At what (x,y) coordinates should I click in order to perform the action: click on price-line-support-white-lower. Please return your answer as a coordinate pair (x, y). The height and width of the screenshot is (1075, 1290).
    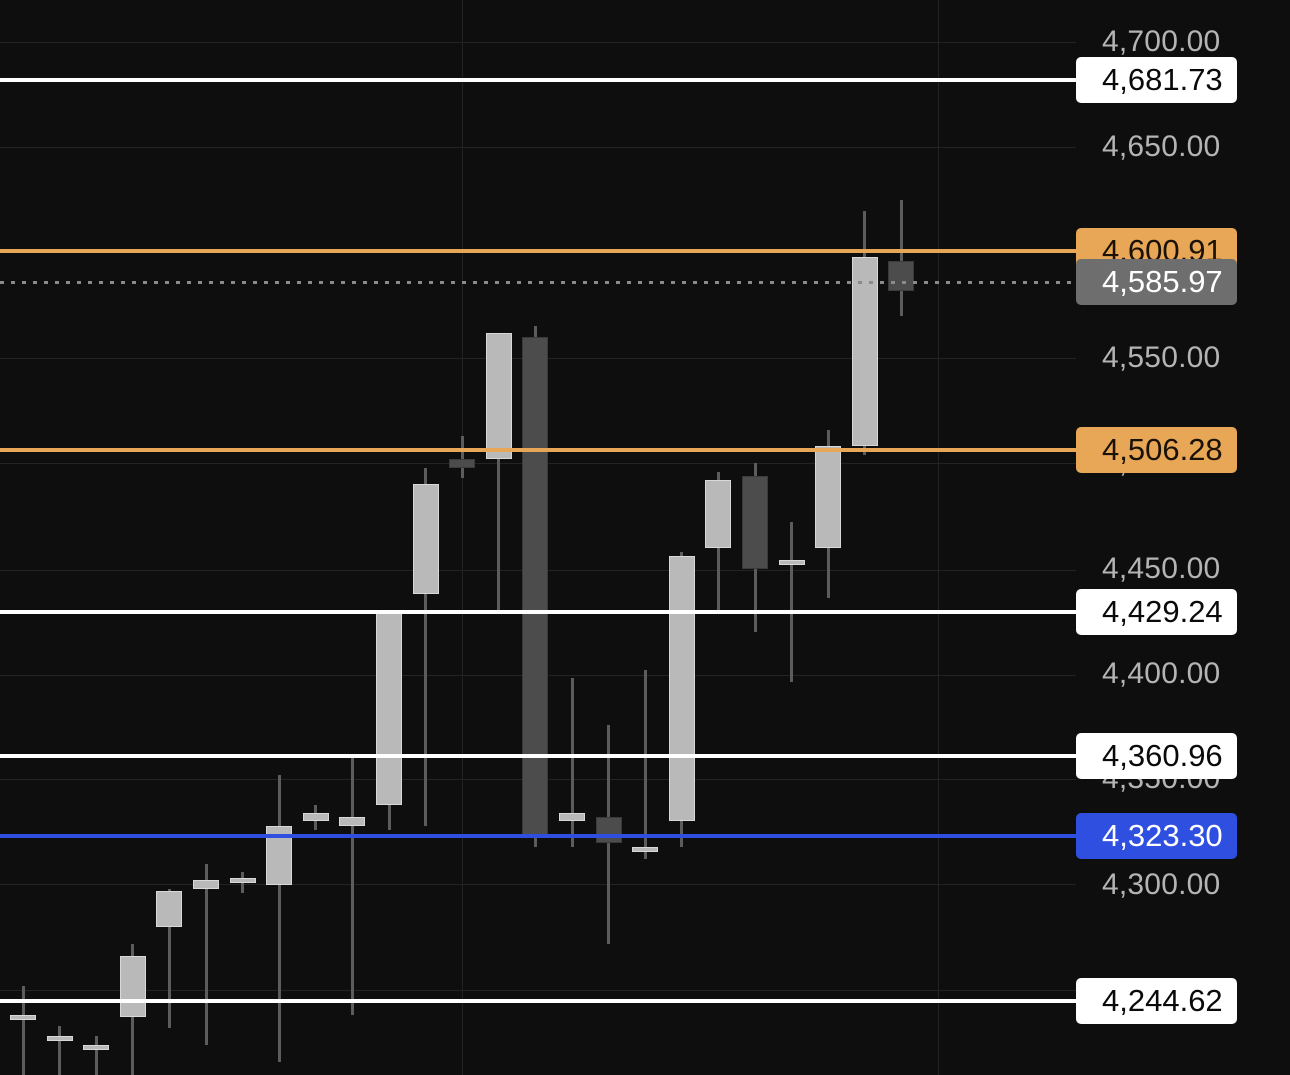
    Looking at the image, I should click on (538, 1001).